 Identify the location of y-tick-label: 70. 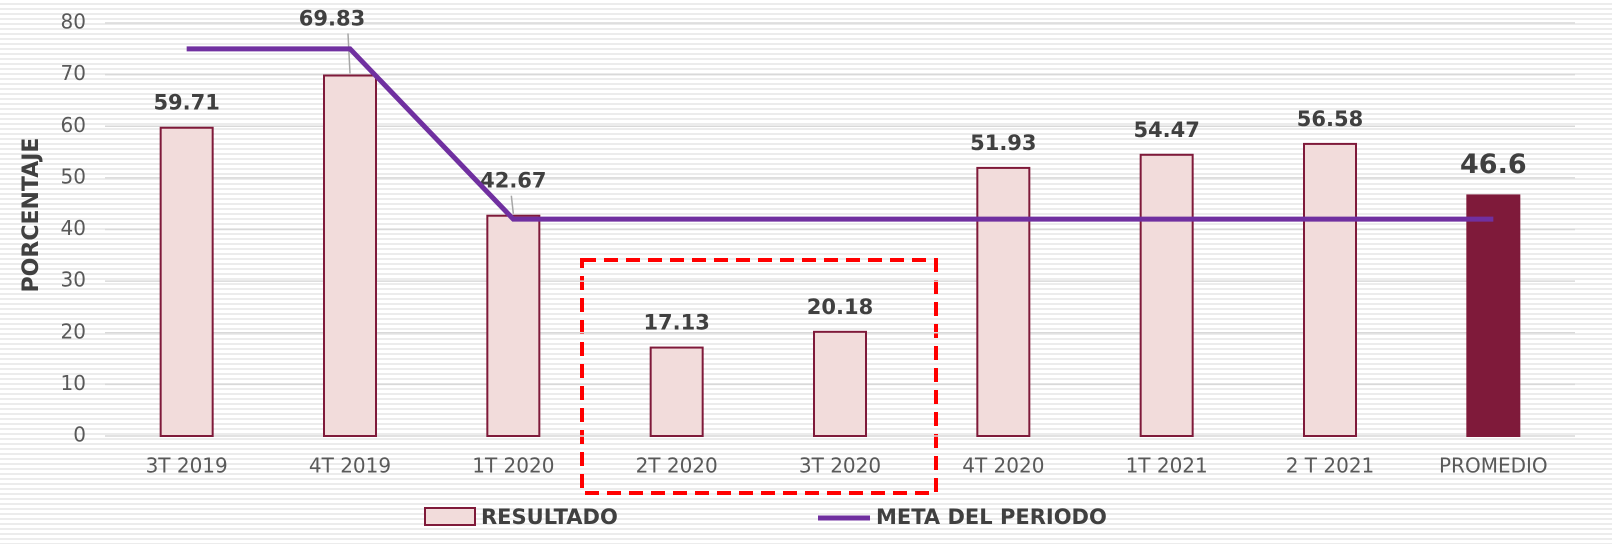
(73, 73).